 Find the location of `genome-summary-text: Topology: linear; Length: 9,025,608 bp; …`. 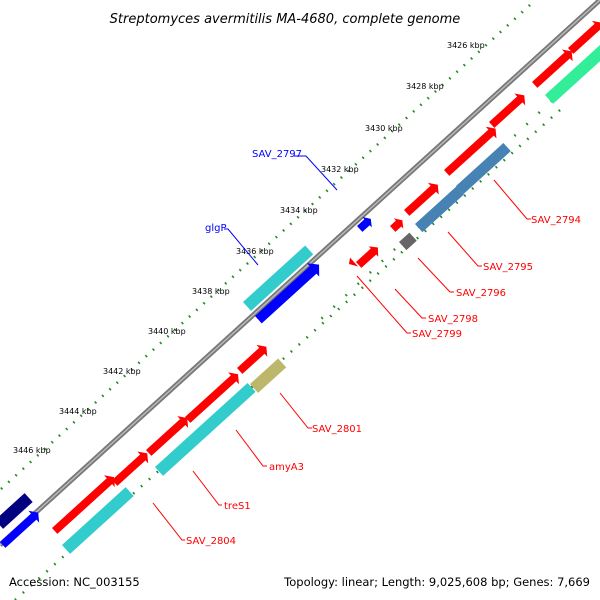

genome-summary-text: Topology: linear; Length: 9,025,608 bp; … is located at coordinates (436, 582).